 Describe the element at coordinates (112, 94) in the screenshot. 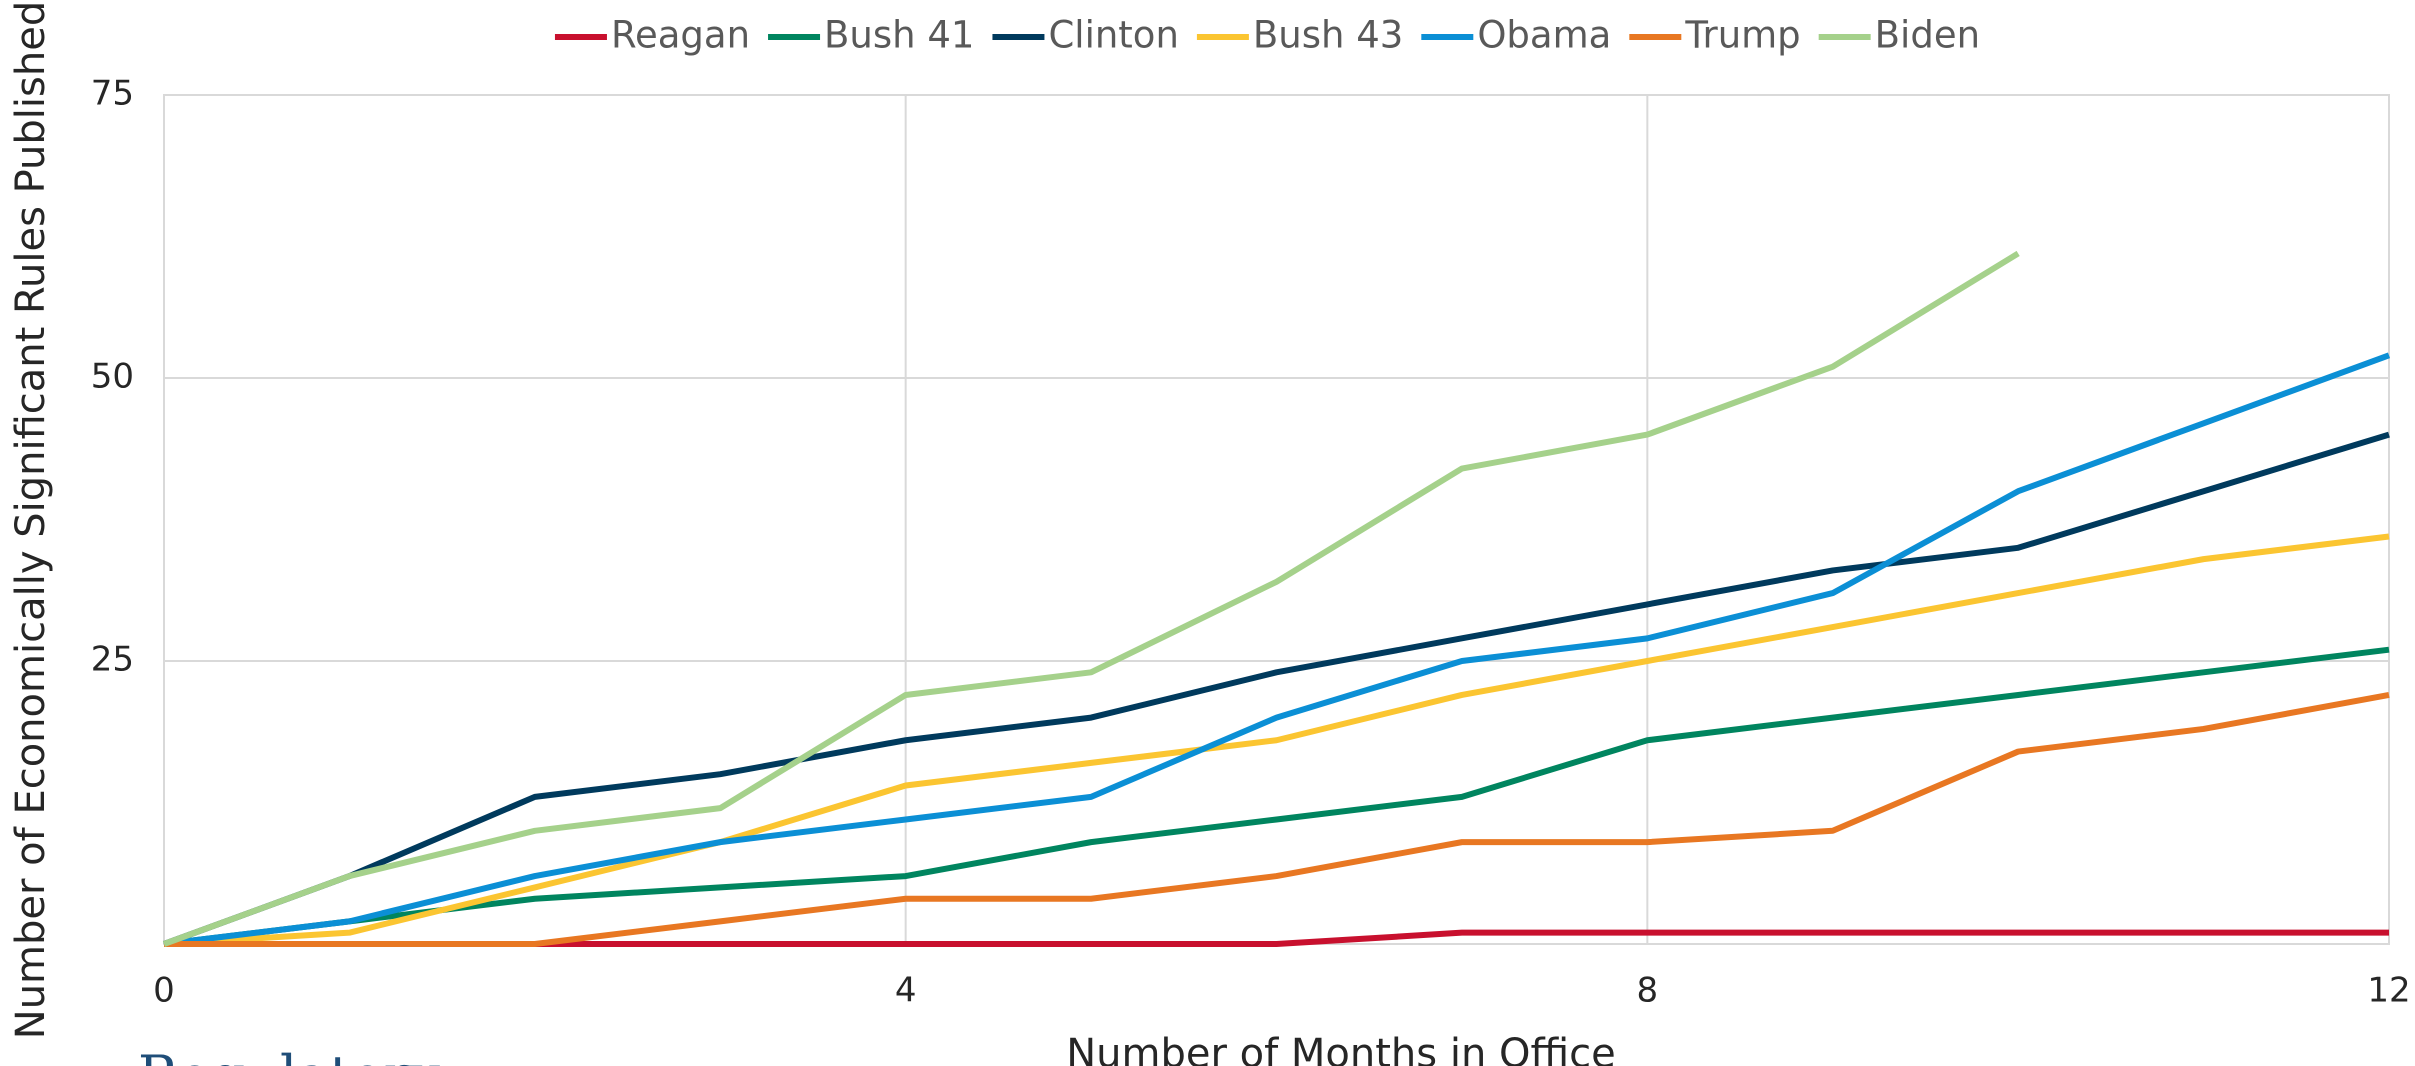

I see `y-tick-label: 75` at that location.